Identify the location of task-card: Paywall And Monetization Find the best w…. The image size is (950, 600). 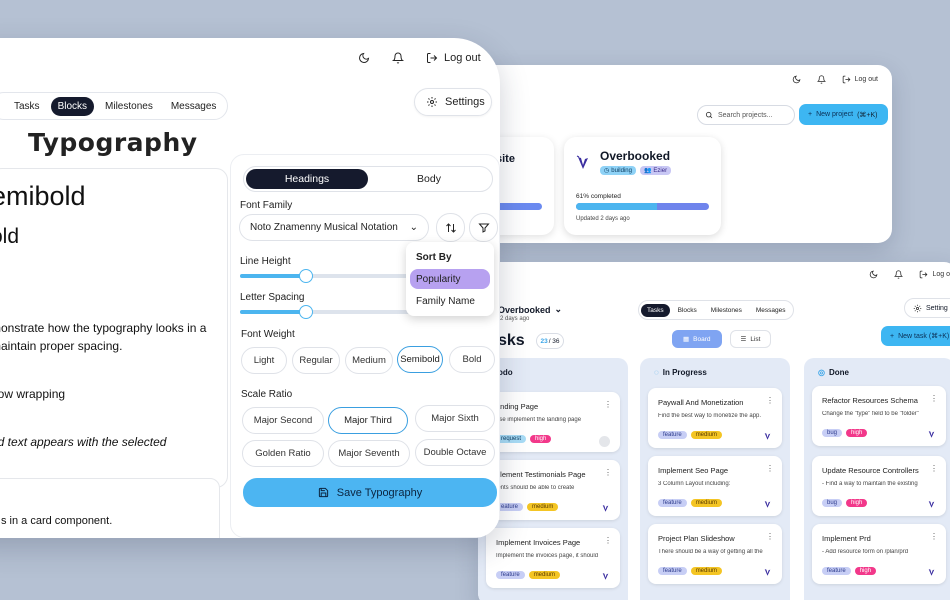
(715, 418).